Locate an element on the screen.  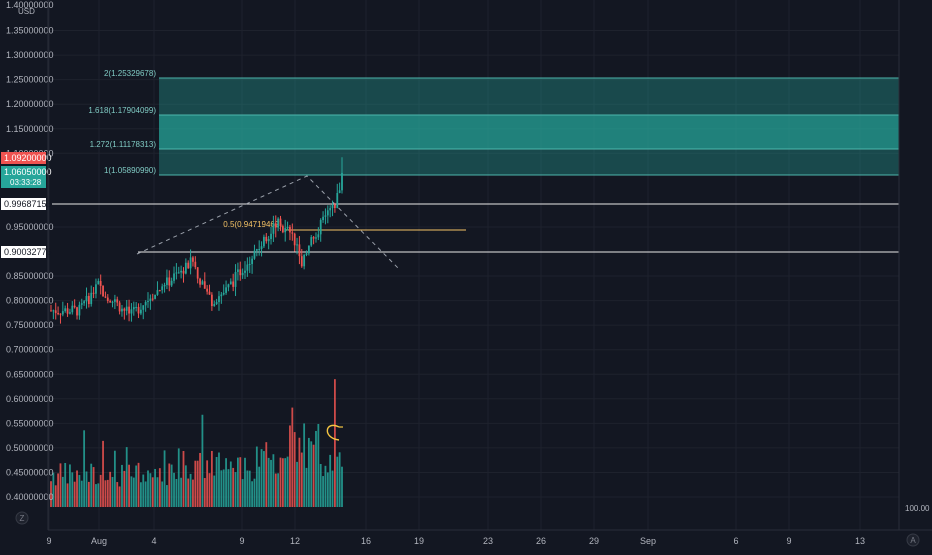
zoom-reset-button is located at coordinates (22, 518).